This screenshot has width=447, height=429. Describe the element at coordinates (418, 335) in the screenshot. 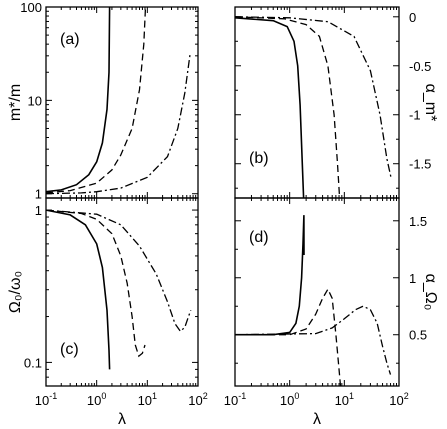

I see `y-tick-label: 0.5` at that location.